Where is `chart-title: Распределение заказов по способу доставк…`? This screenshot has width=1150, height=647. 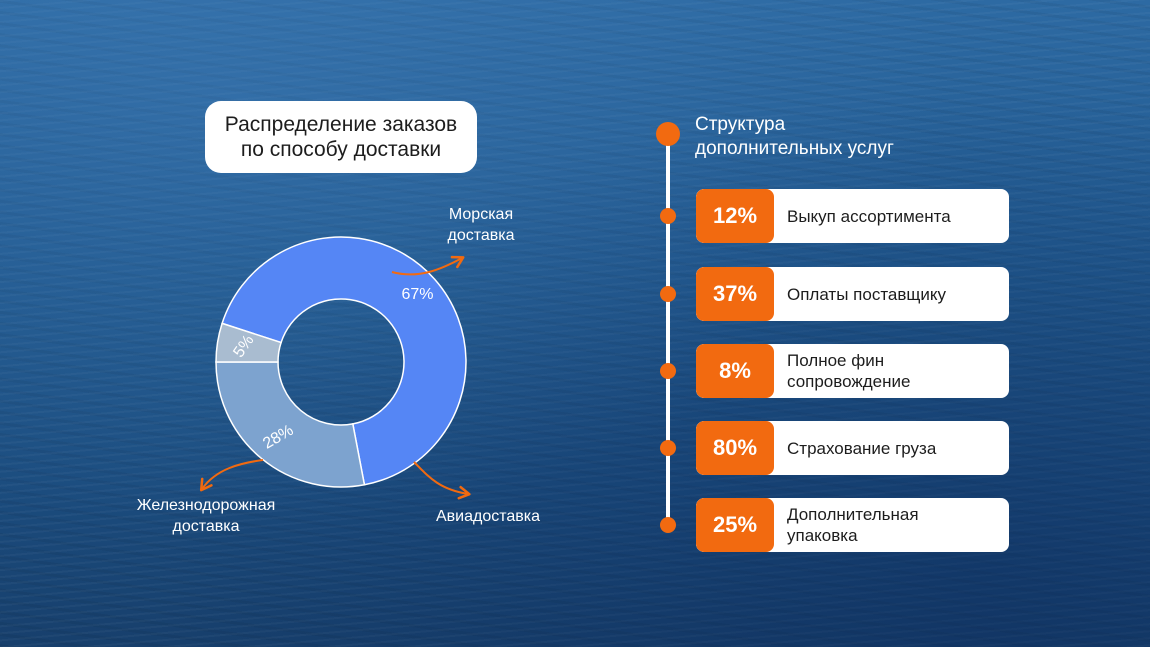
chart-title: Распределение заказов по способу доставк… is located at coordinates (341, 137).